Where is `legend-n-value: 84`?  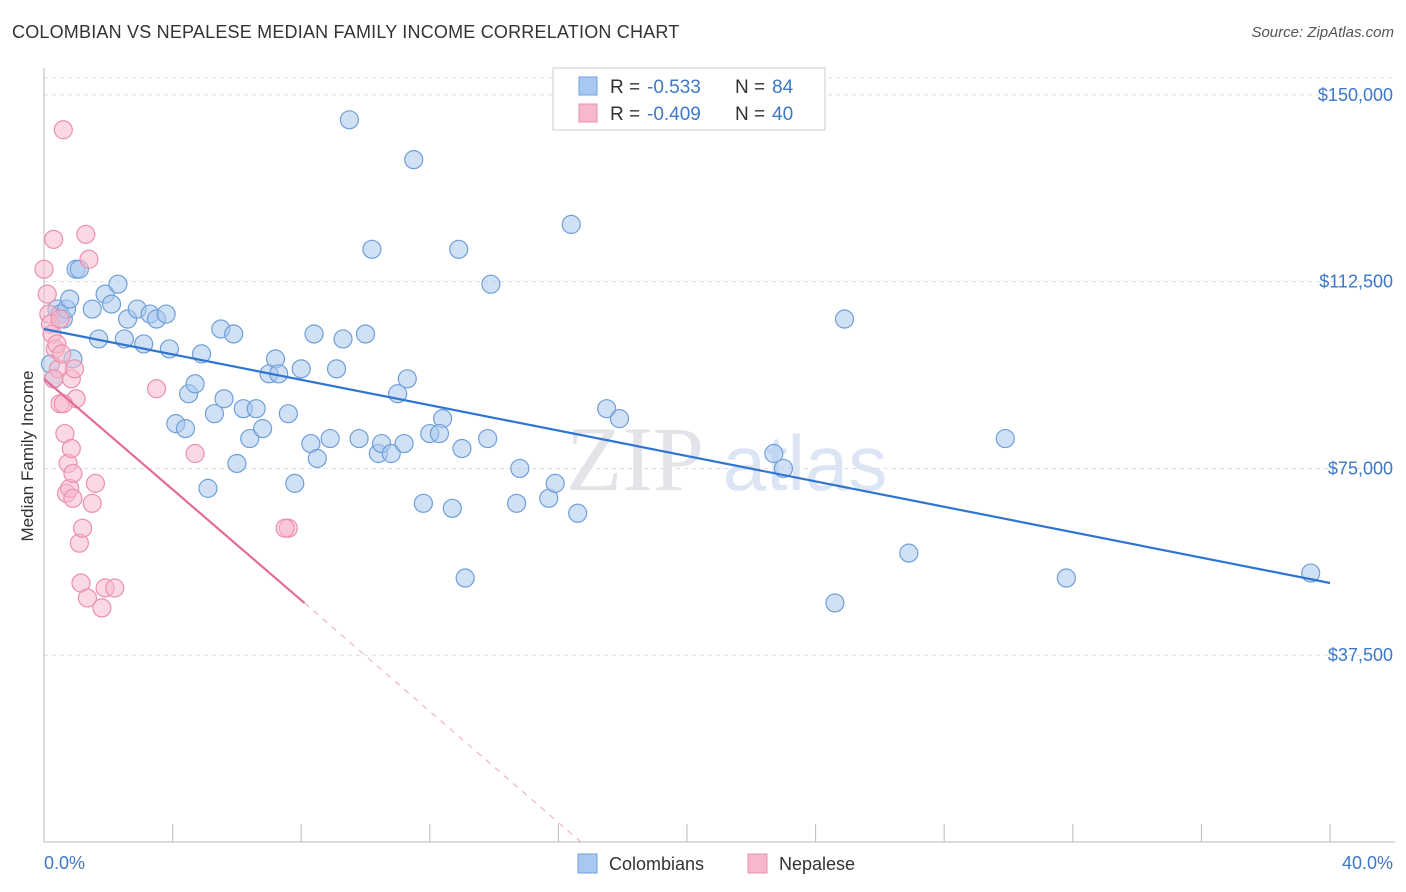 legend-n-value: 84 is located at coordinates (783, 87).